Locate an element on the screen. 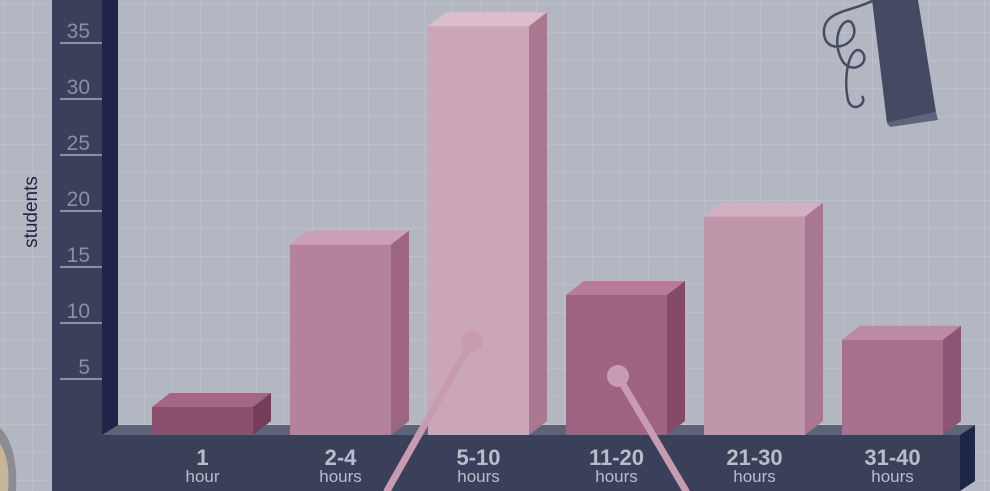 This screenshot has height=491, width=990. y-axis-bar is located at coordinates (77, 245).